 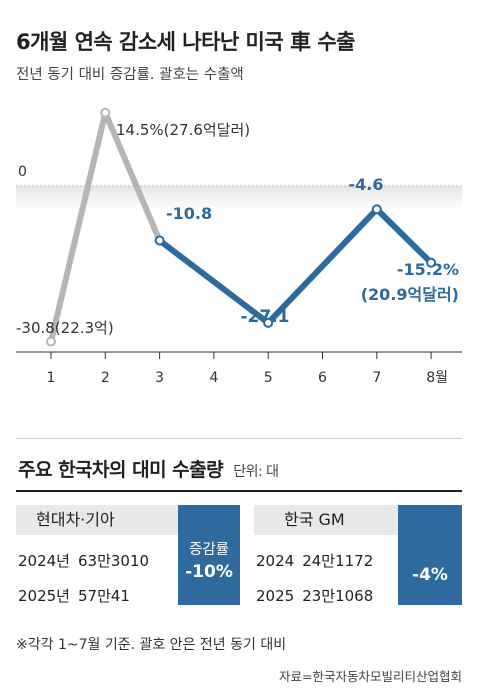 What do you see at coordinates (322, 378) in the screenshot?
I see `x-tick-label: 6` at bounding box center [322, 378].